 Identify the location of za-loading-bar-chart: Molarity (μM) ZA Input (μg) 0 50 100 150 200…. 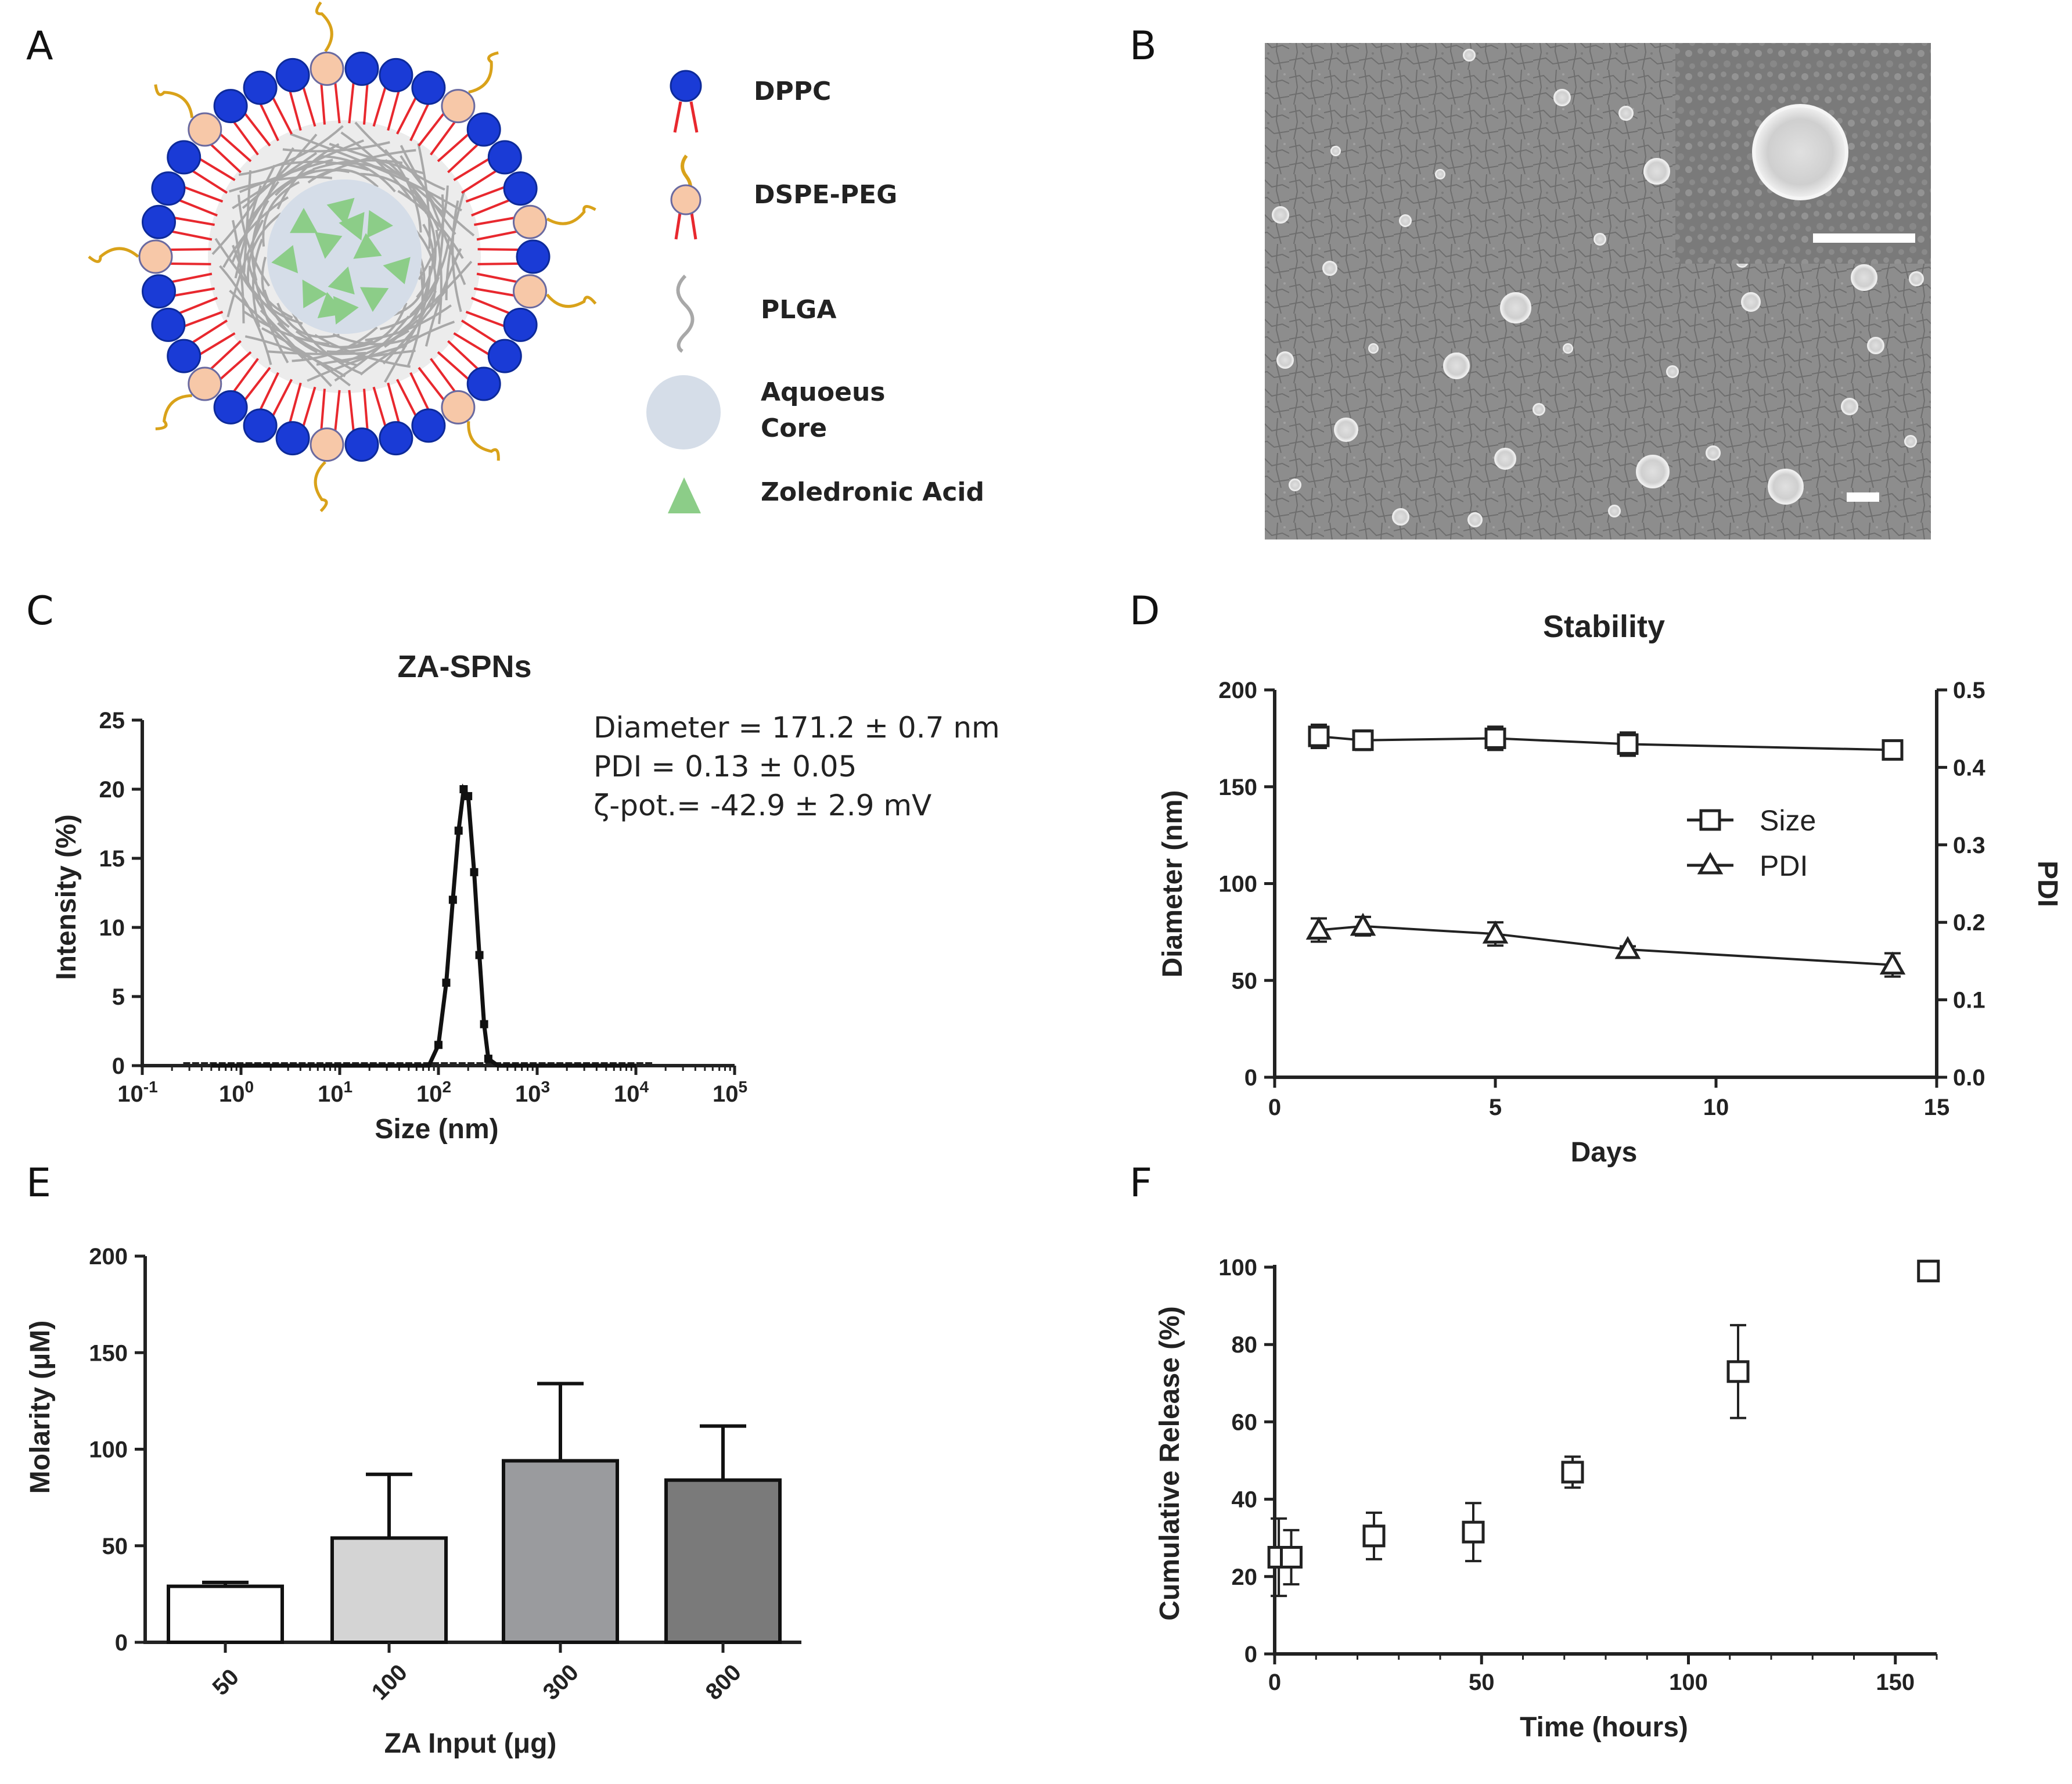
(413, 1501).